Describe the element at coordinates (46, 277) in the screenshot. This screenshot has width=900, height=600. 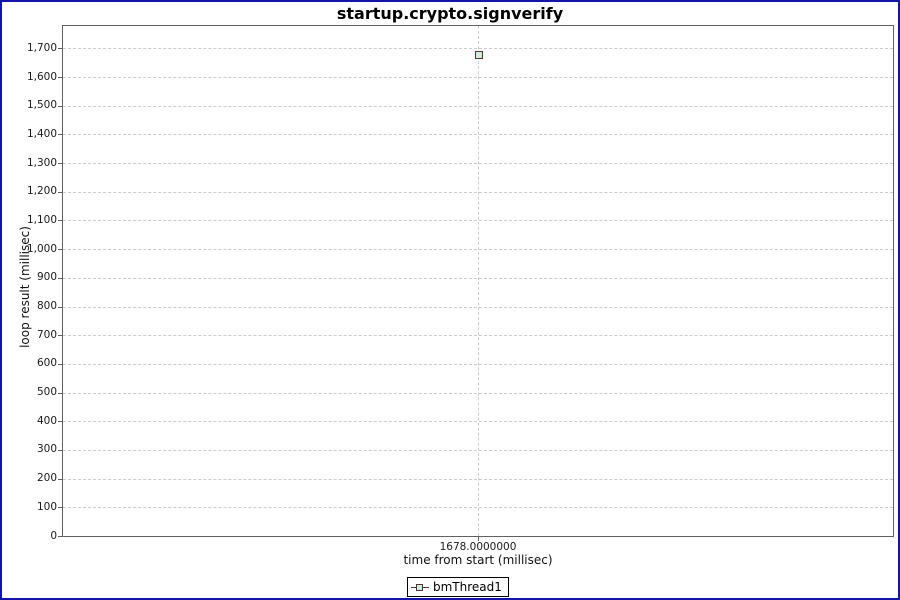
I see `y-tick-label: 900` at that location.